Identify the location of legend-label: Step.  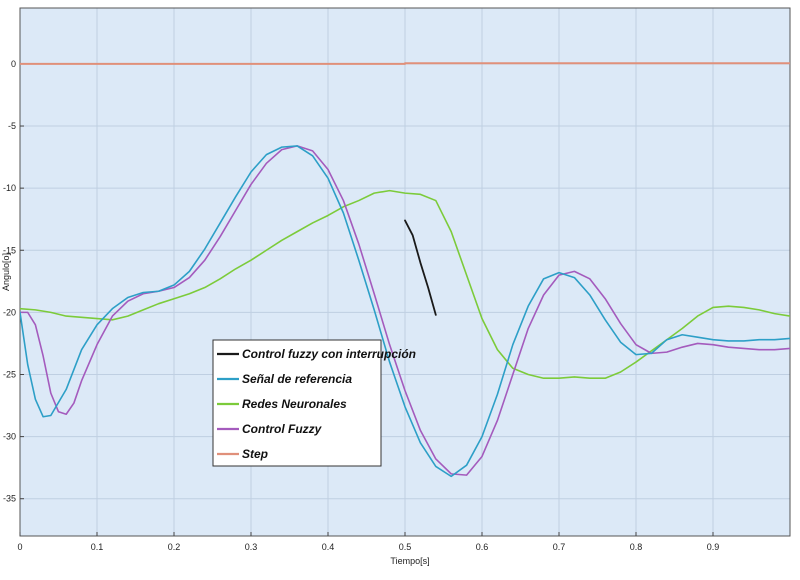
(255, 454).